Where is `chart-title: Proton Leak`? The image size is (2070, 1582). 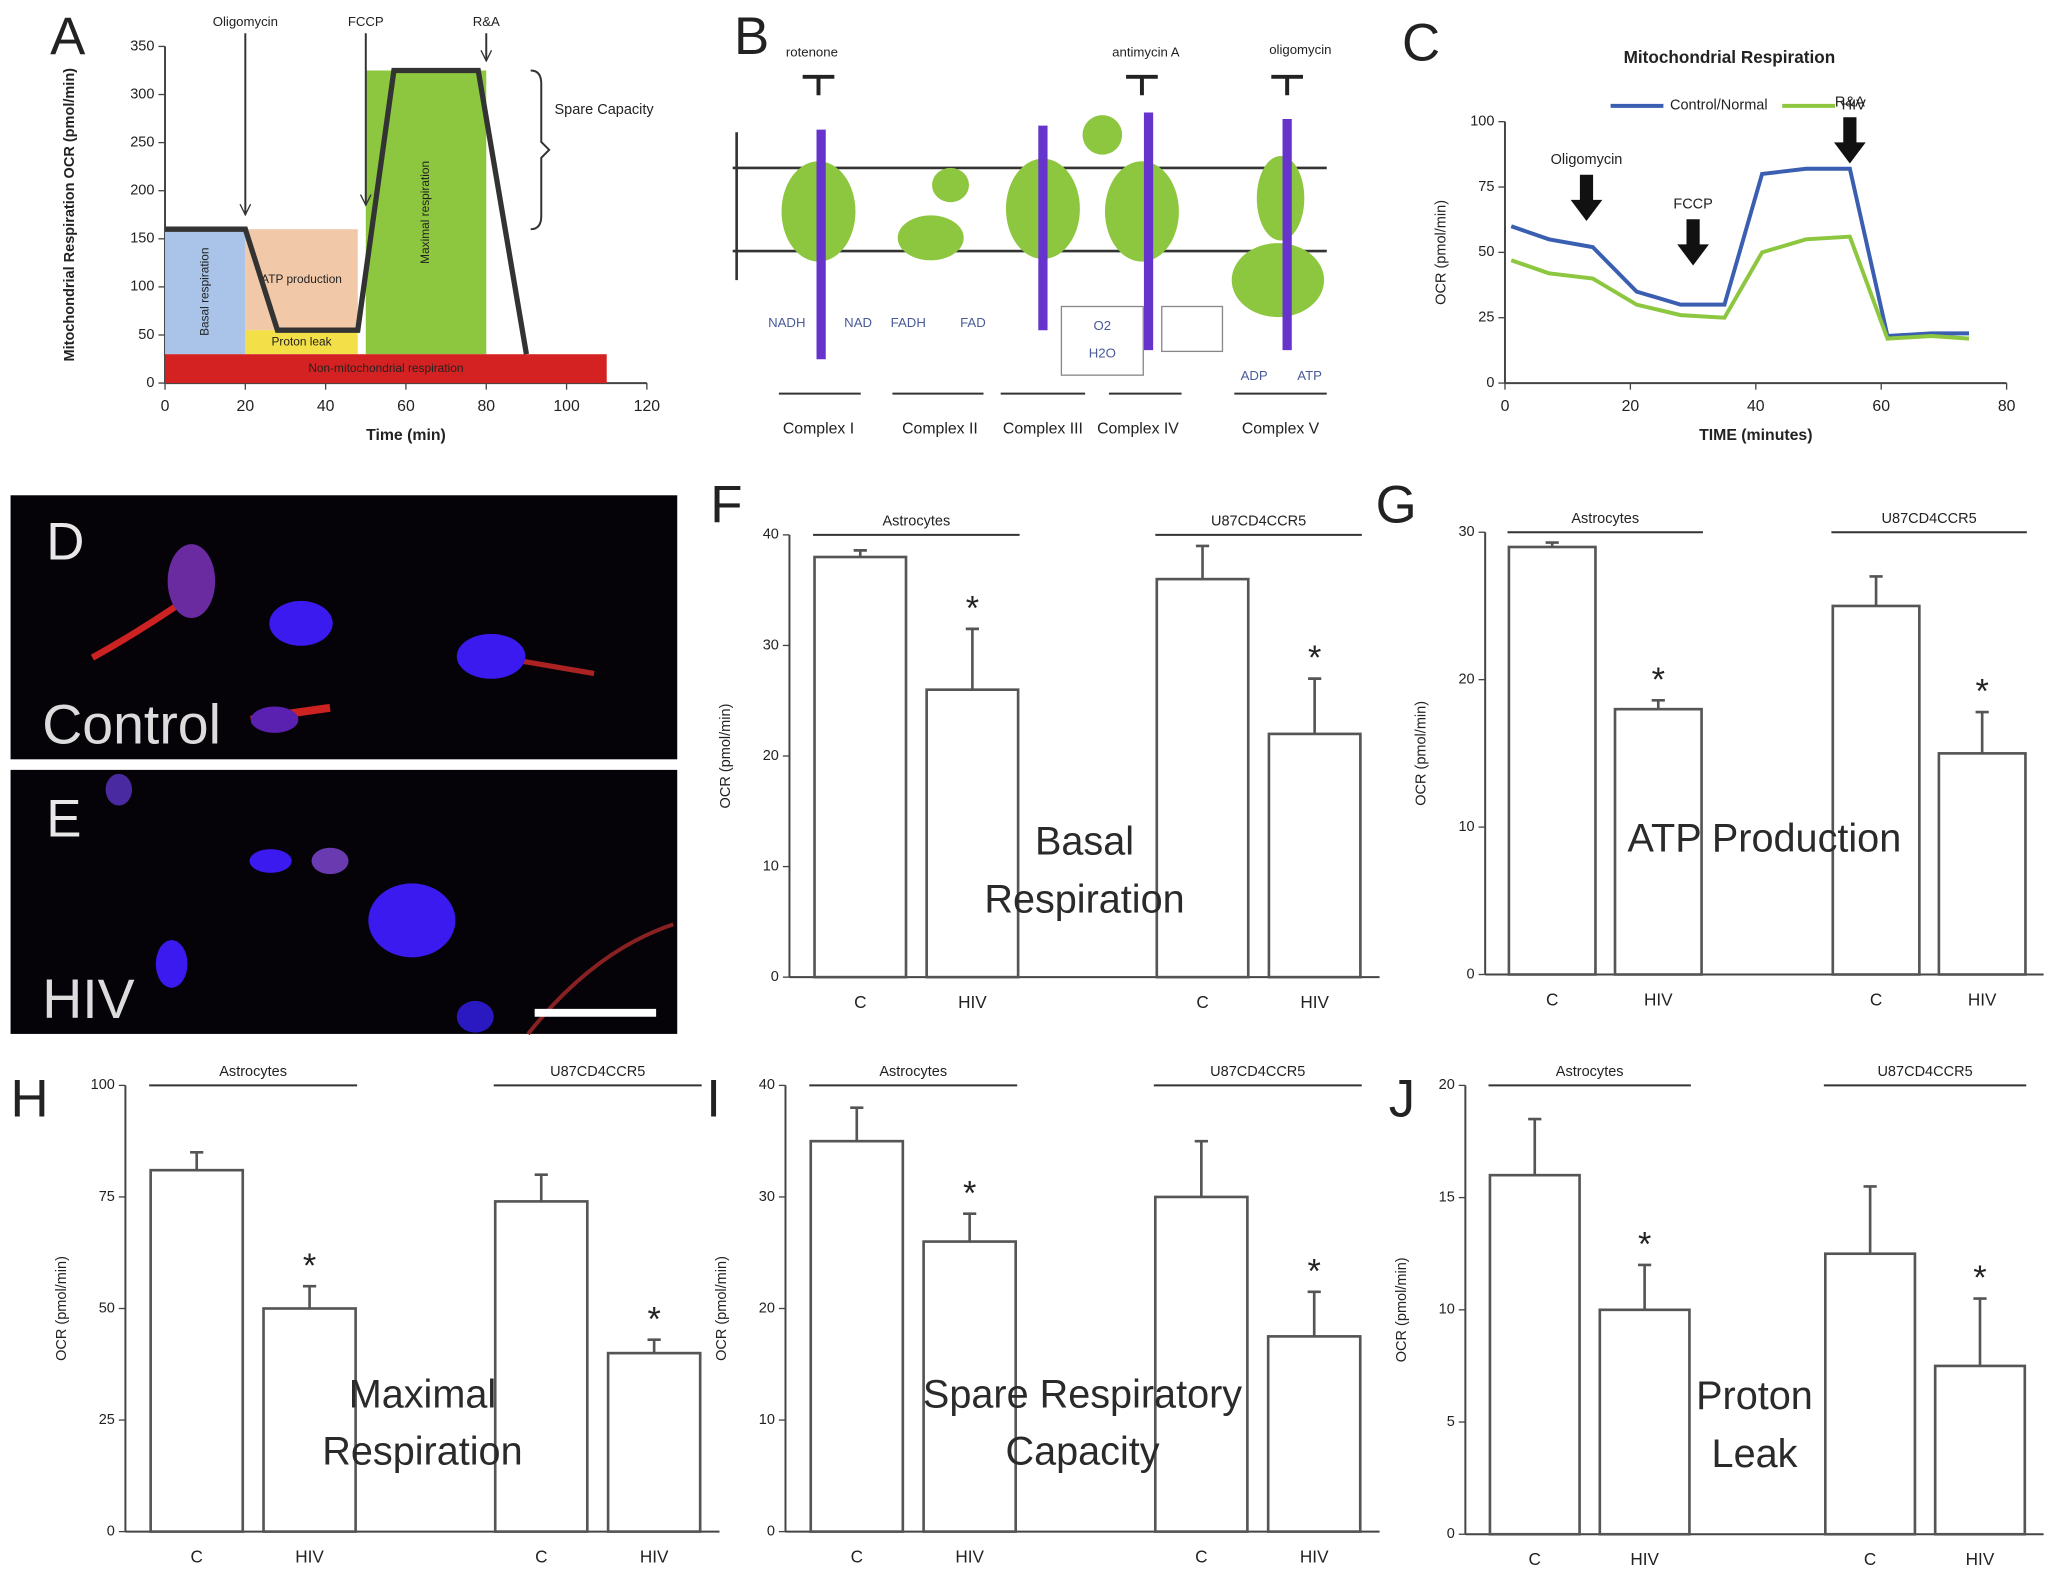
chart-title: Proton Leak is located at coordinates (1754, 1425).